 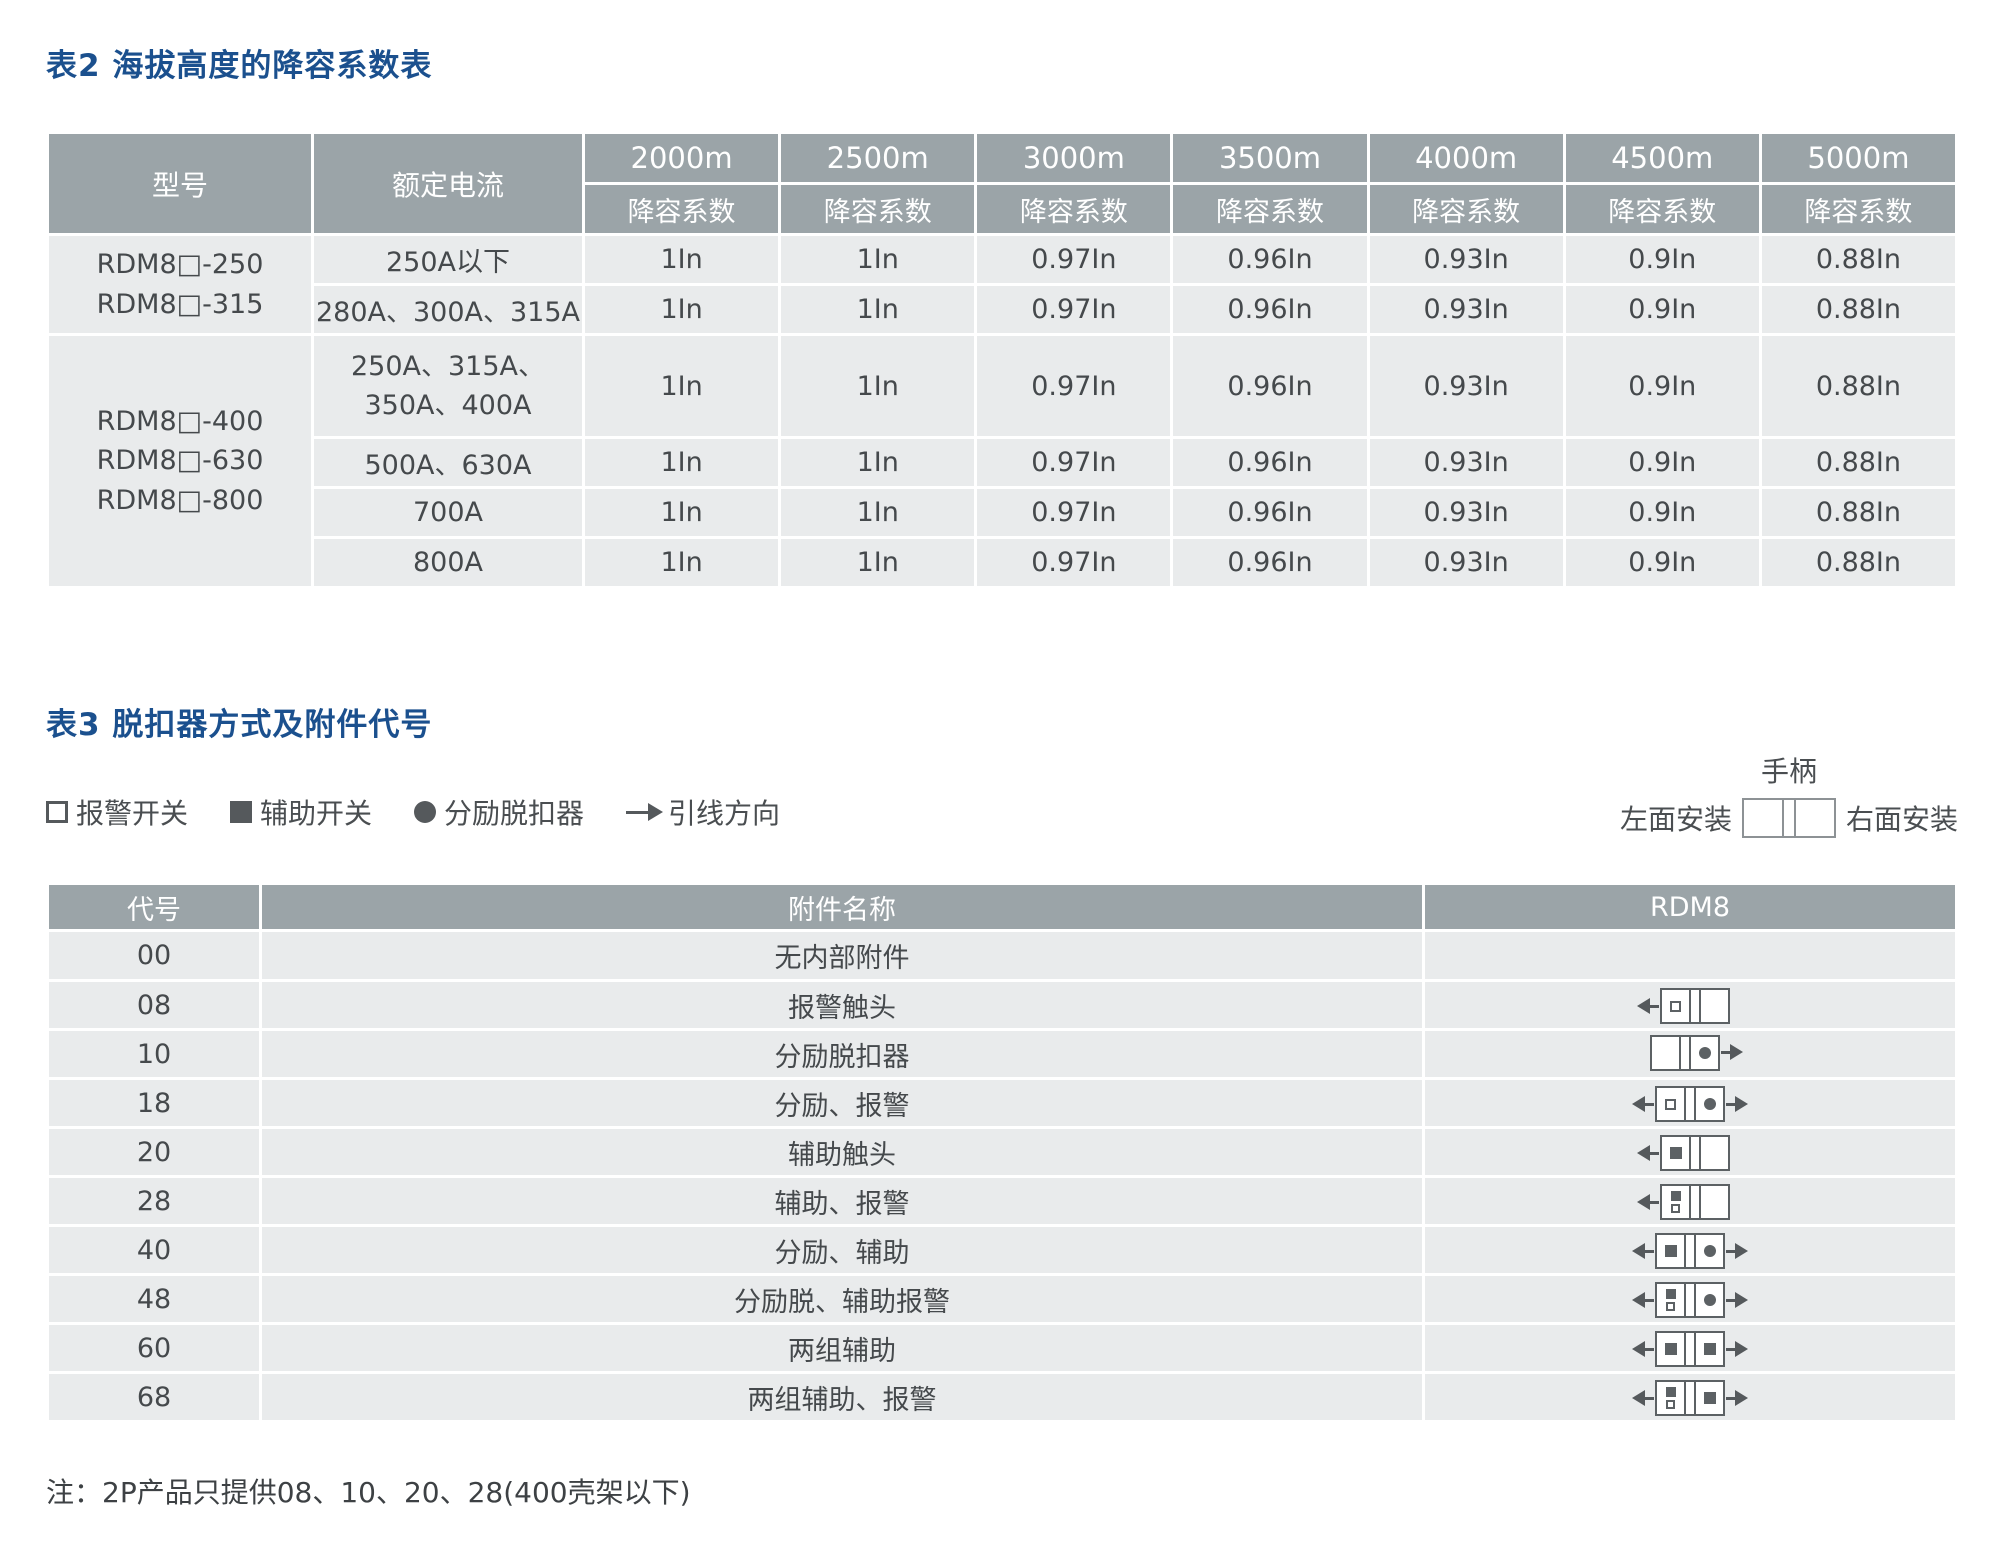 What do you see at coordinates (301, 812) in the screenshot?
I see `legend-item-aux-switch: 辅助开关` at bounding box center [301, 812].